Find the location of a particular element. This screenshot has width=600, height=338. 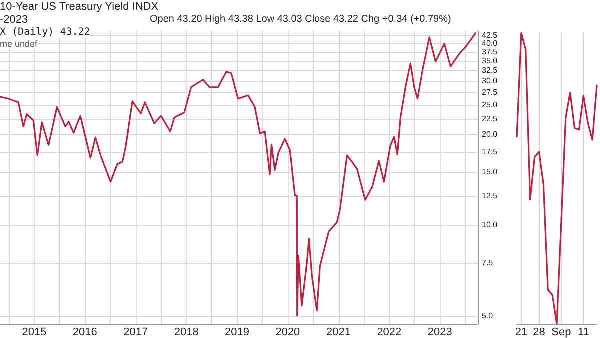

y-tick-label: 22.5 is located at coordinates (490, 119).